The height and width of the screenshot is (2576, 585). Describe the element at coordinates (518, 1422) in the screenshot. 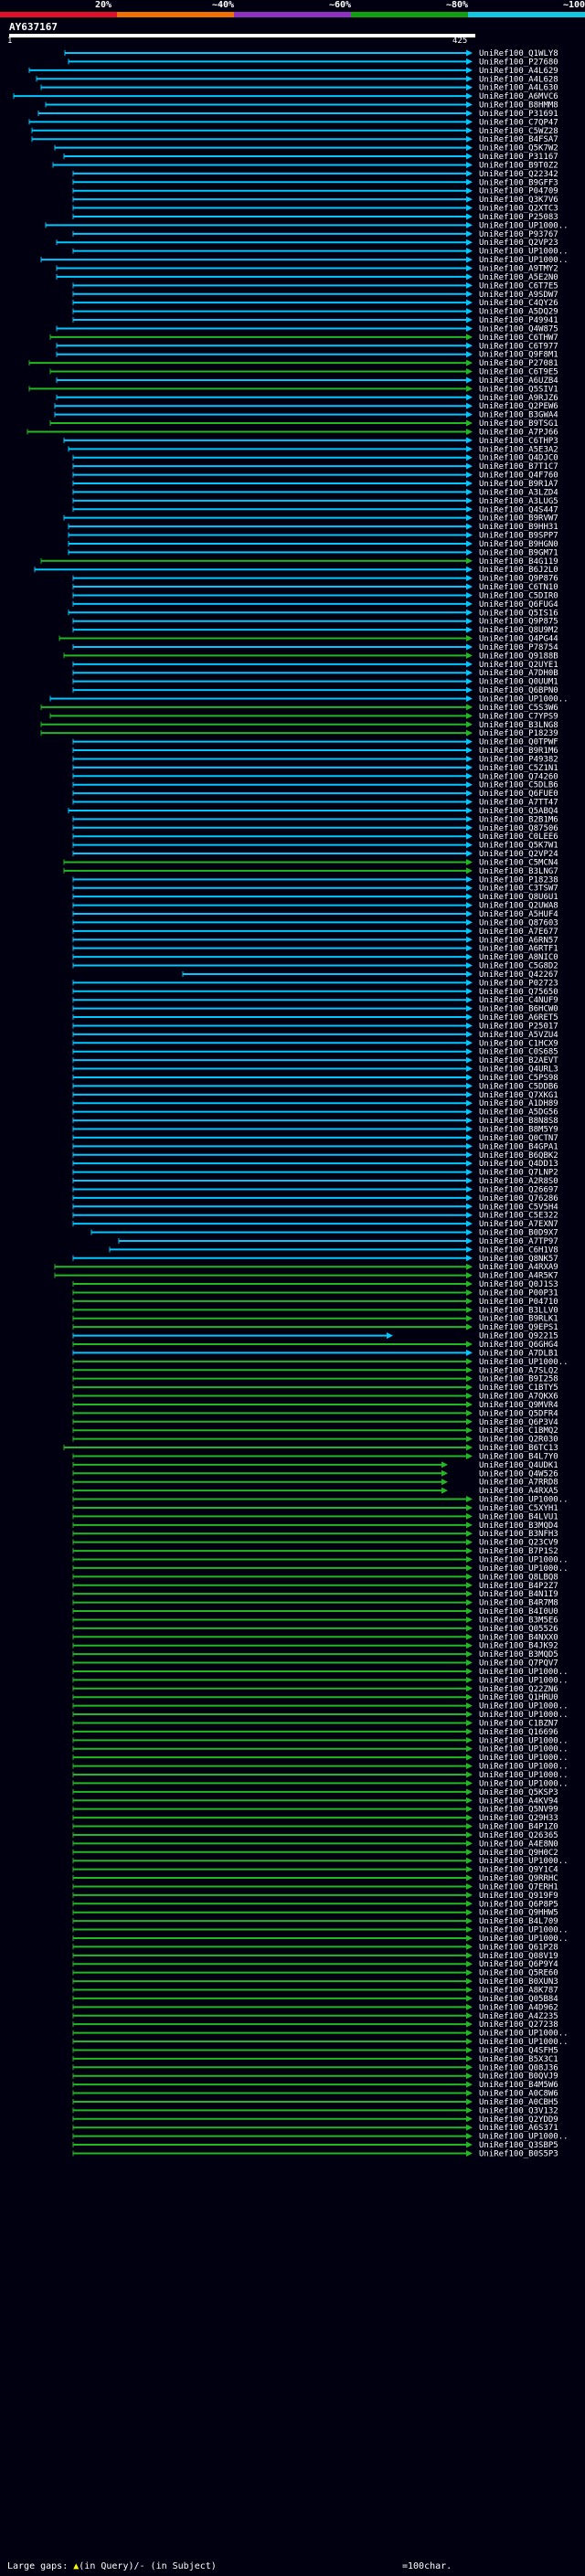

I see `hit-label: UniRef100_Q6P3V4` at that location.